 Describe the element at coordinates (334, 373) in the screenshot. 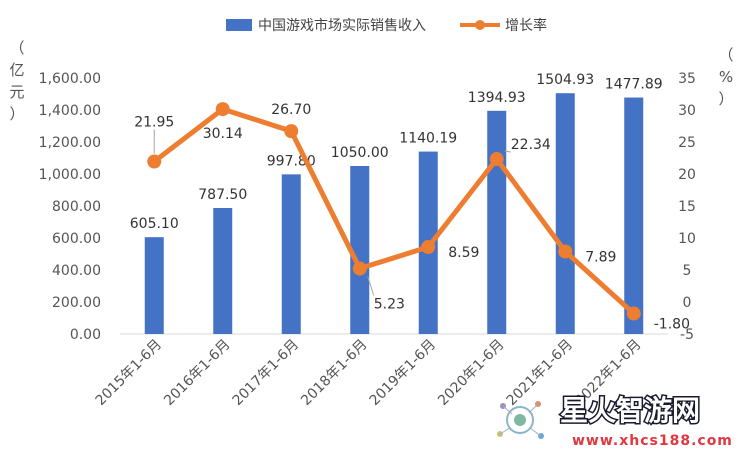

I see `x-axis-category-label: 2018年1-6月` at that location.